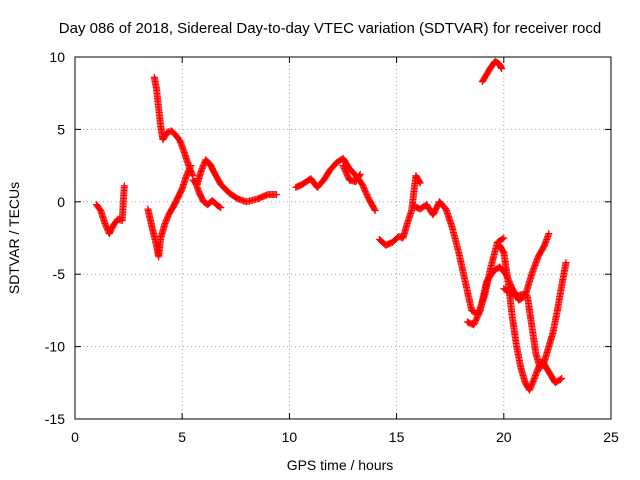 The height and width of the screenshot is (480, 640). I want to click on y-tick-label: -10, so click(55, 347).